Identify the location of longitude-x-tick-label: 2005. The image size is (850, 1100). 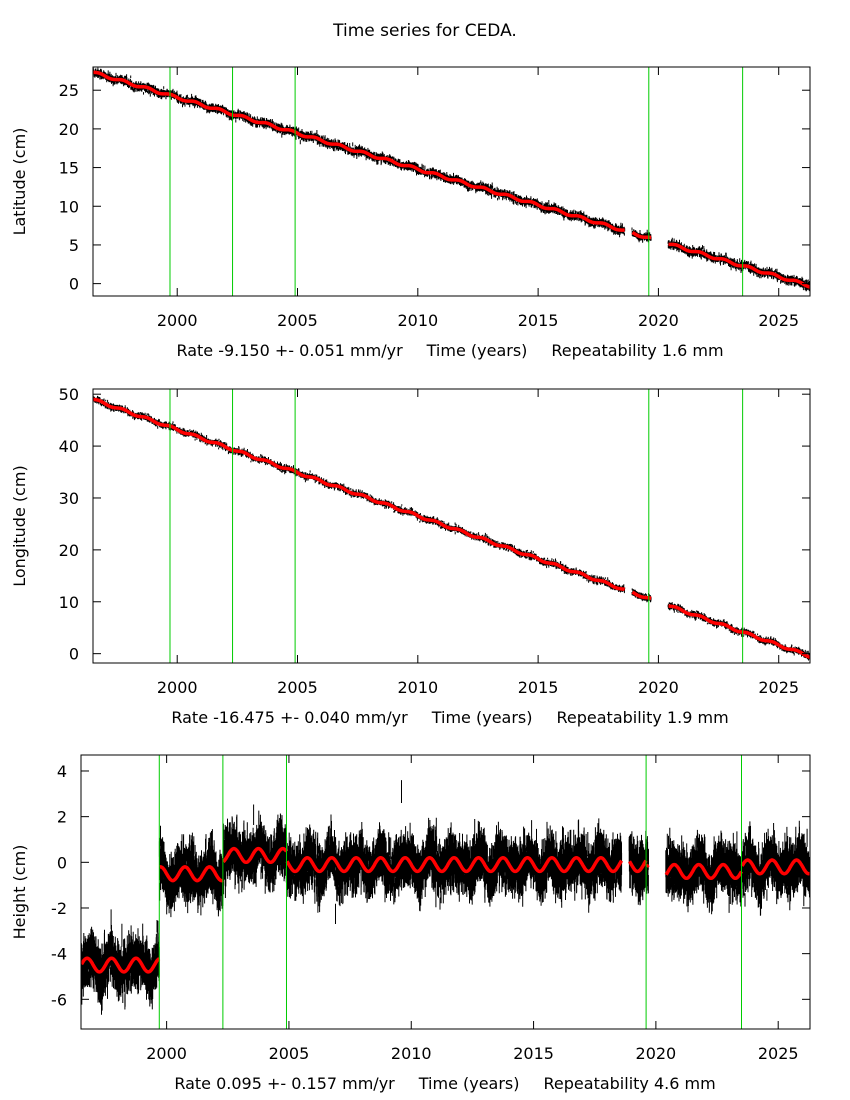
(297, 687).